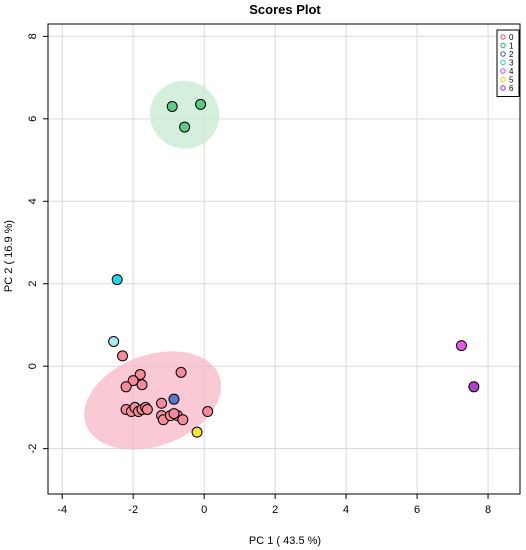  What do you see at coordinates (511, 46) in the screenshot?
I see `legend-label: 1` at bounding box center [511, 46].